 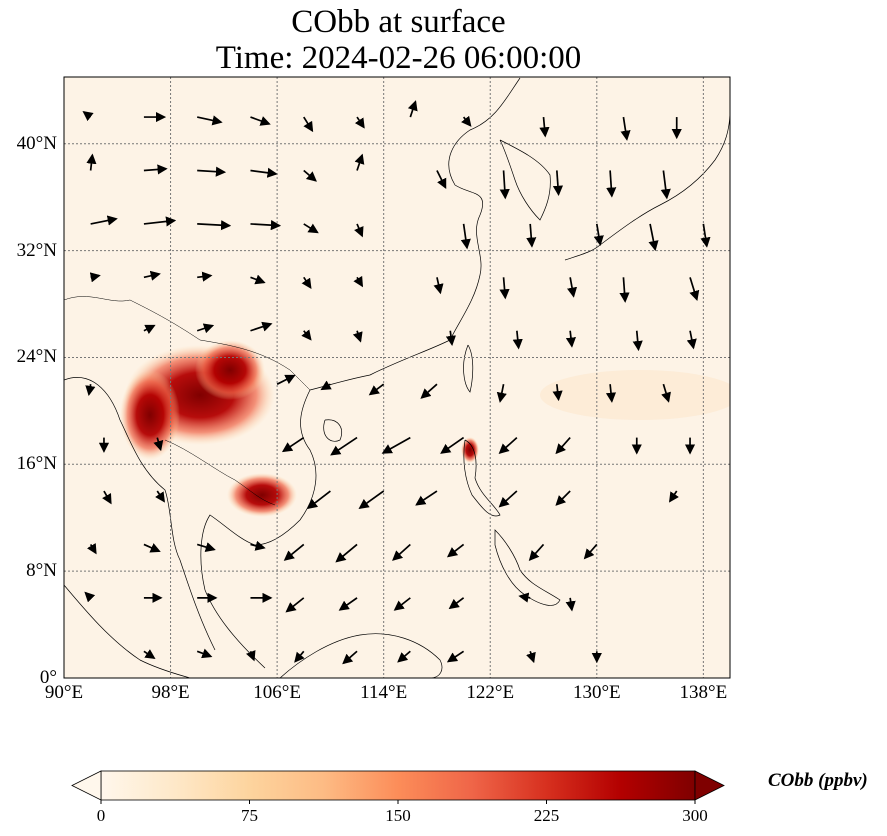 What do you see at coordinates (647, 185) in the screenshot?
I see `coastline-japan` at bounding box center [647, 185].